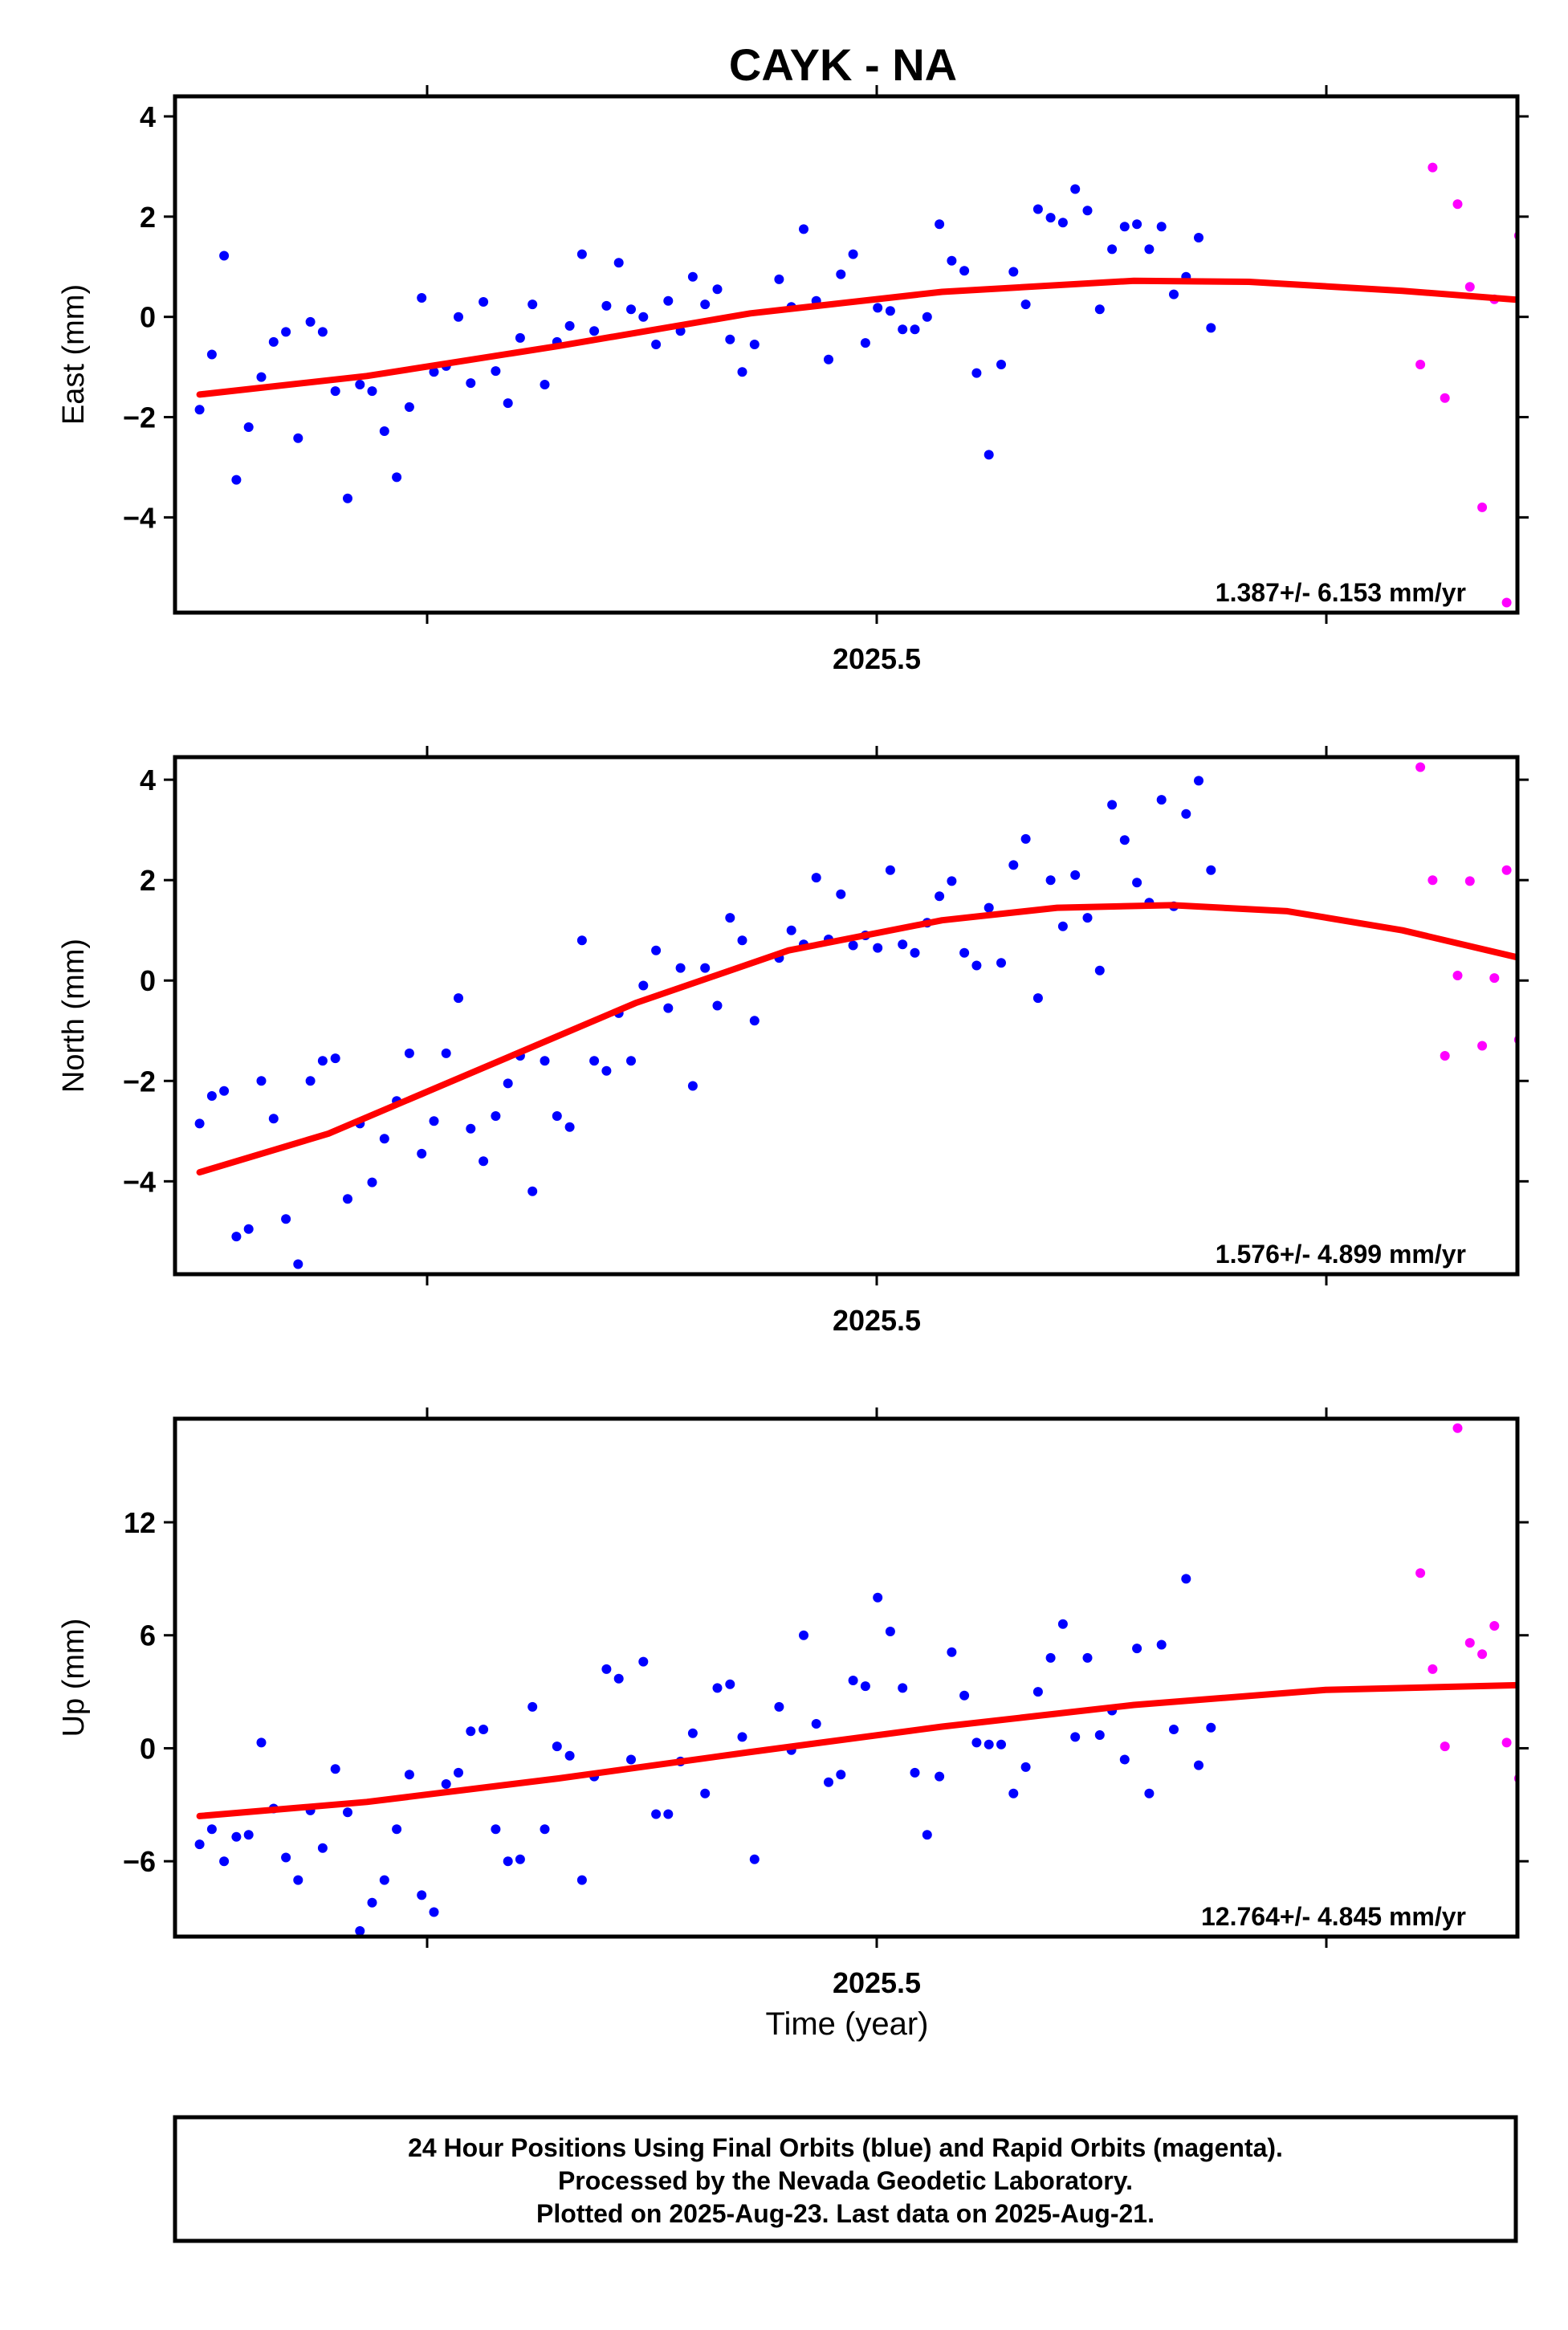 This screenshot has width=1568, height=2330. I want to click on rate-annotation: 1.576+/- 4.899 mm/yr, so click(1341, 1254).